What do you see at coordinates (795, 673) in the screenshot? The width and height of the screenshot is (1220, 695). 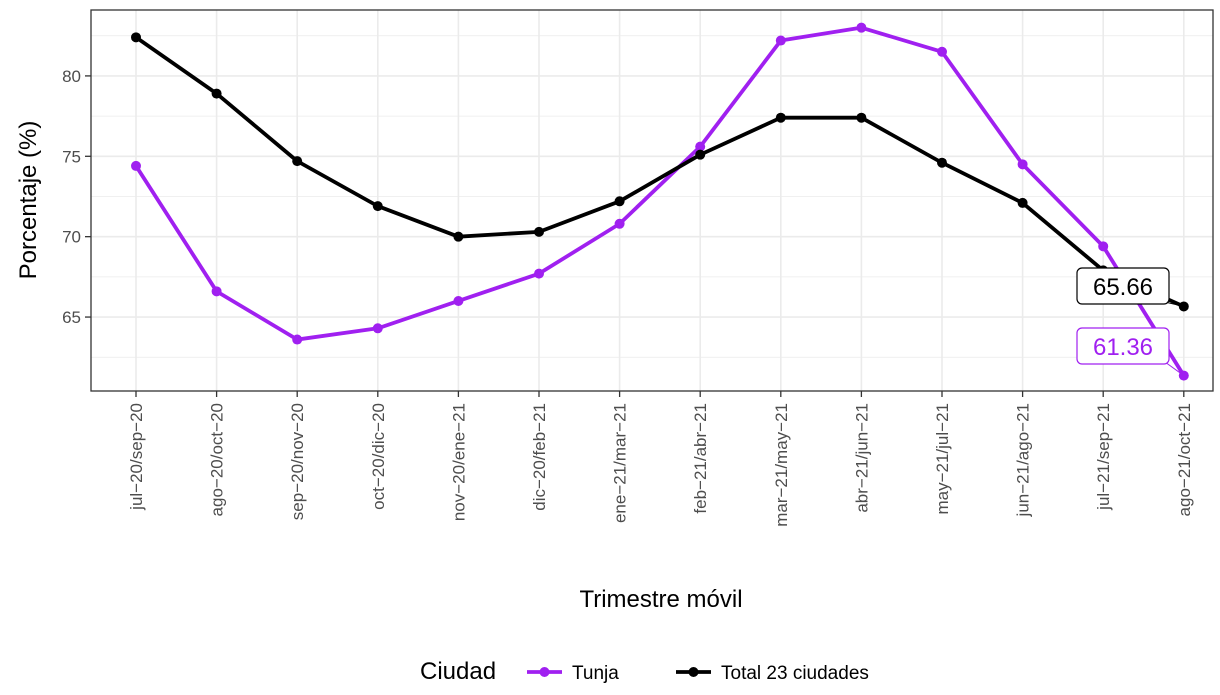 I see `legend-label: Total 23 ciudades` at bounding box center [795, 673].